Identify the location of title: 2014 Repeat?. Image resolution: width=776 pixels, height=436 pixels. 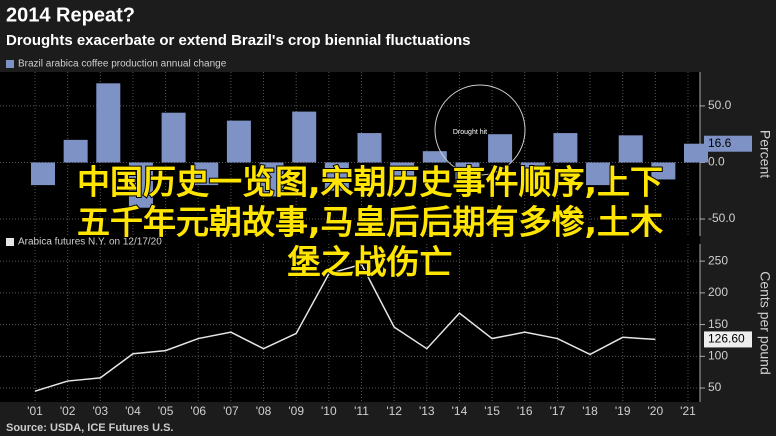
(70, 15).